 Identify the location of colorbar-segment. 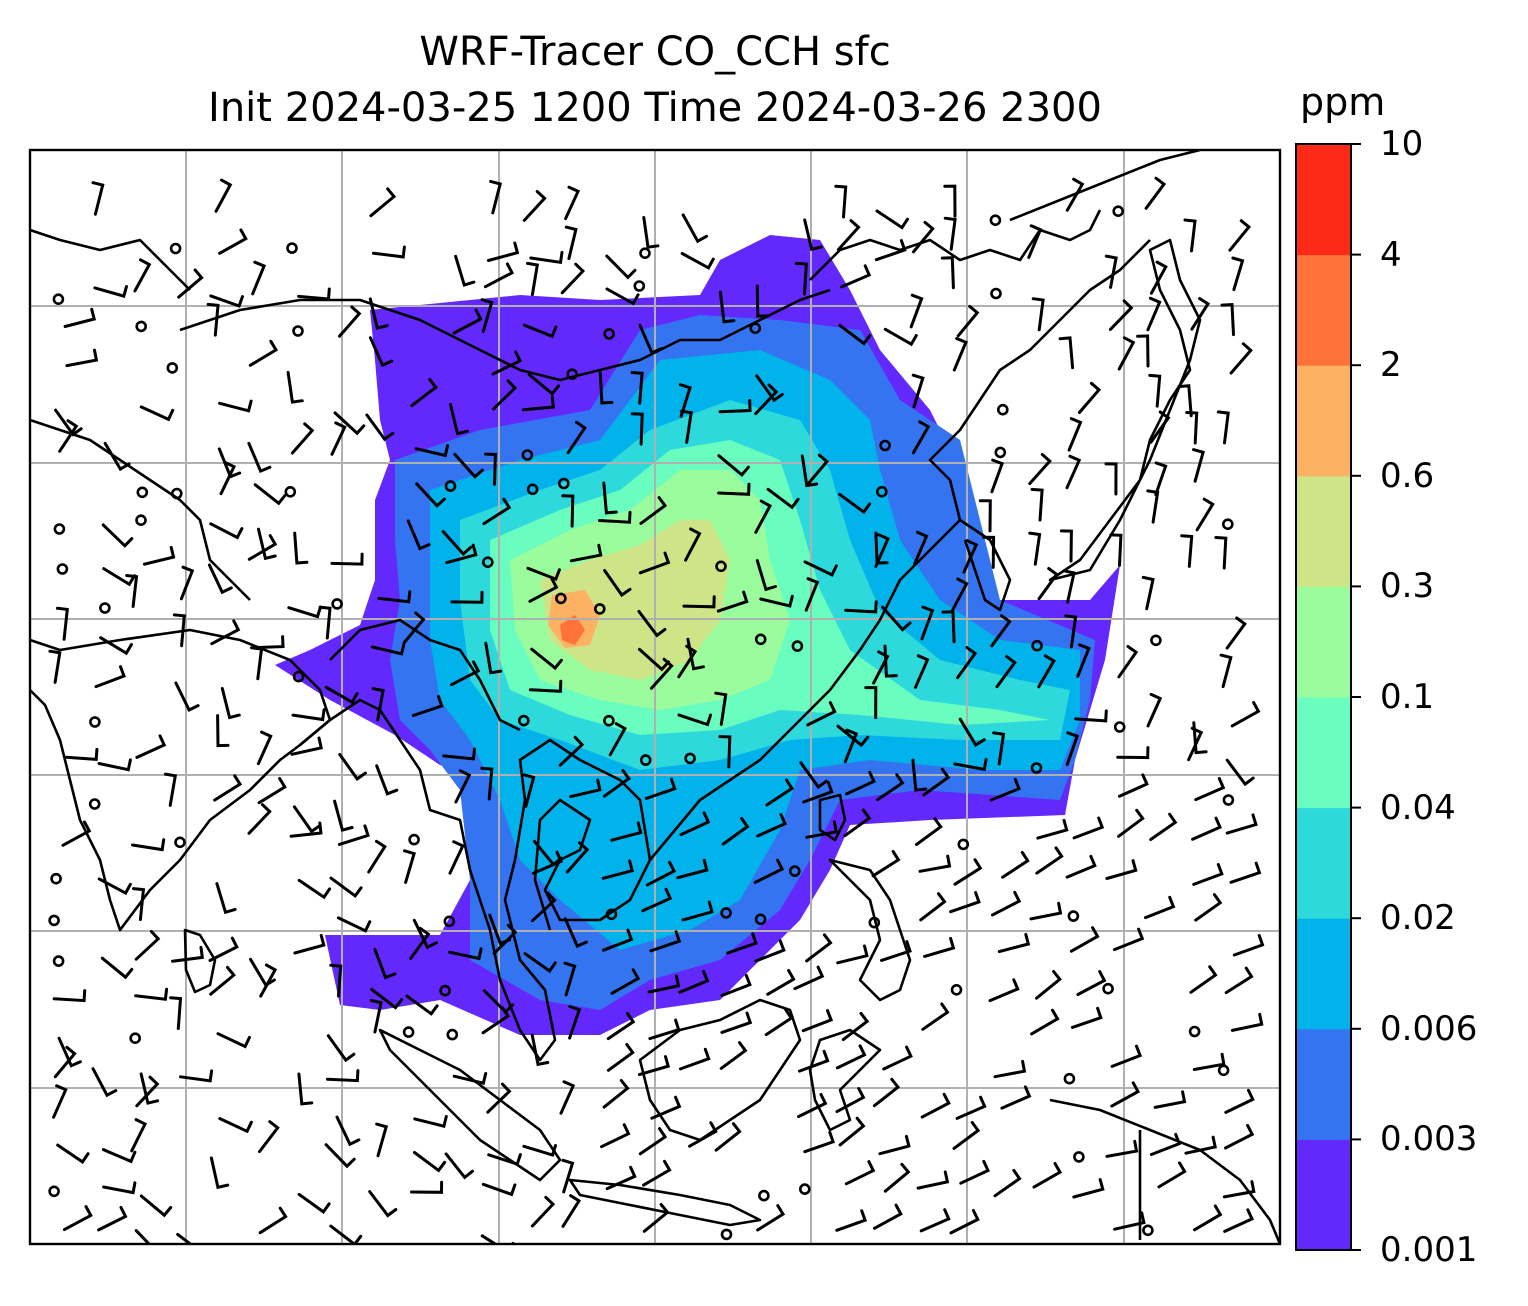
(1323, 974).